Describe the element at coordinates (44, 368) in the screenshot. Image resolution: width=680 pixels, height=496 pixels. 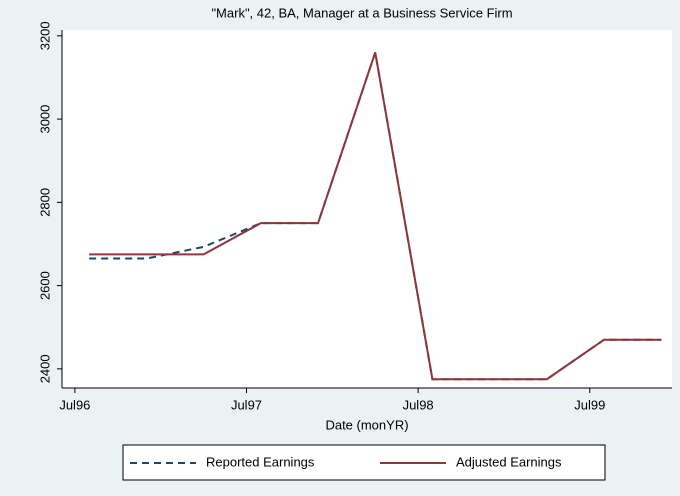
I see `y-tick-label: 2400` at that location.